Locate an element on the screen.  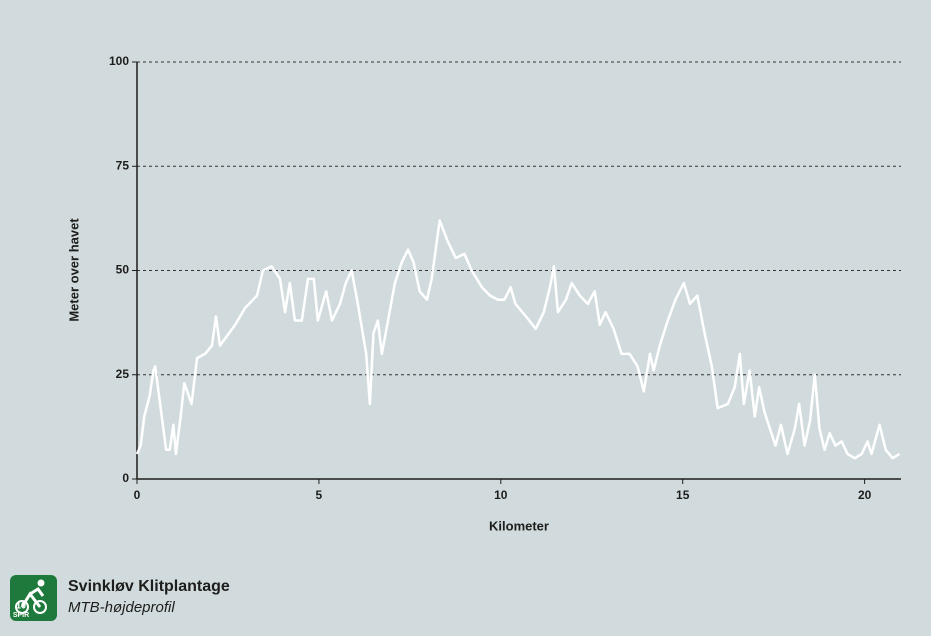
y-tick-label: 50 is located at coordinates (123, 270).